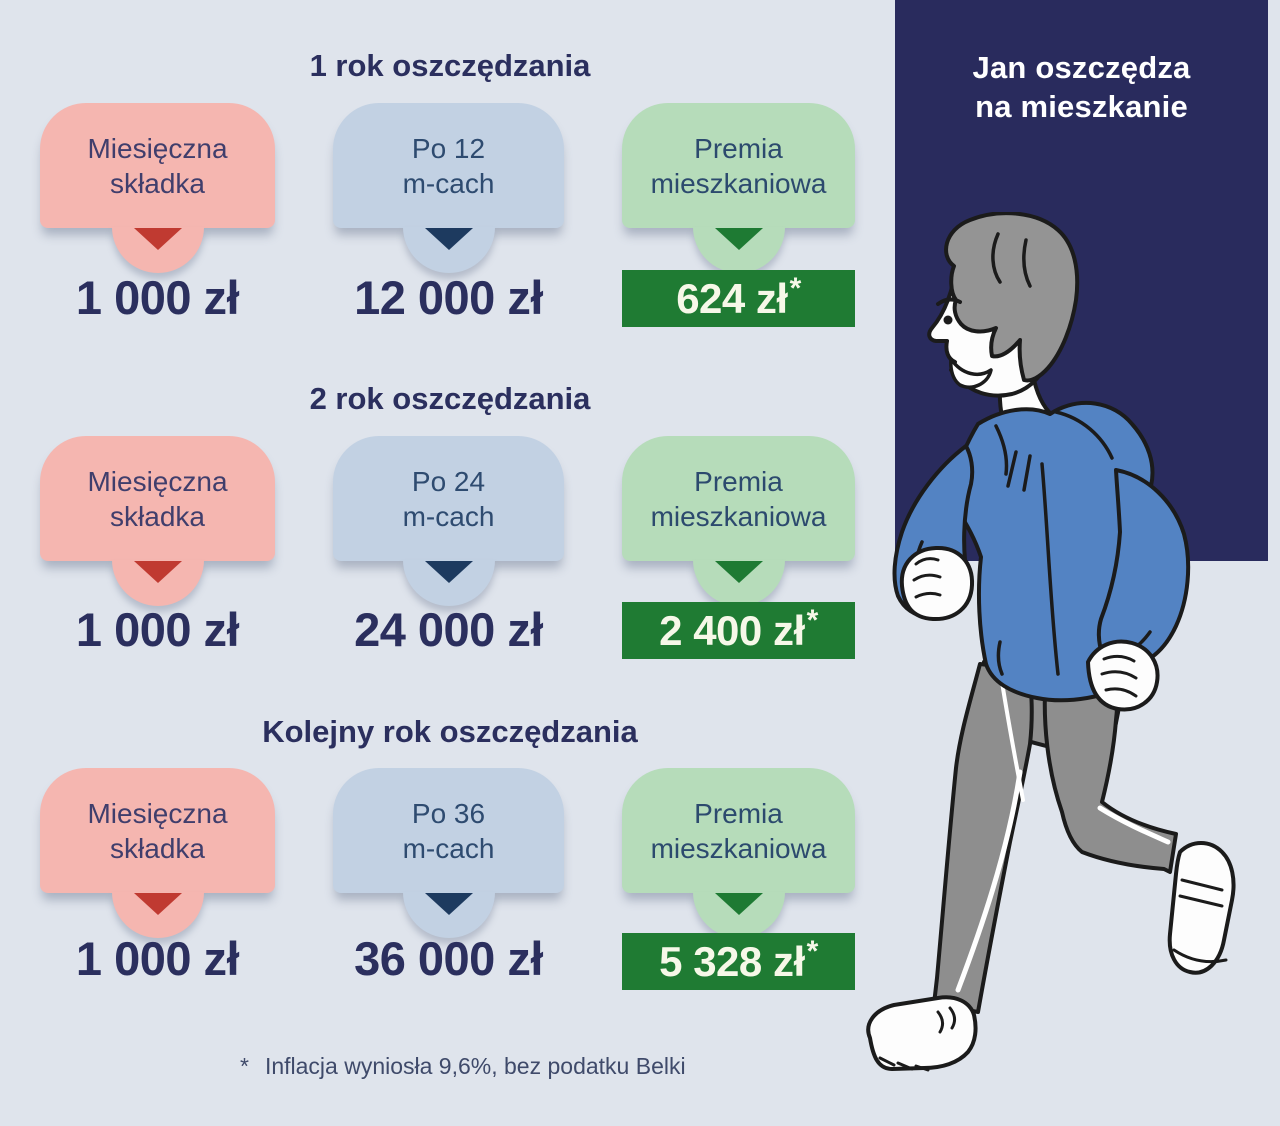 The width and height of the screenshot is (1280, 1126). I want to click on card-after-months-3: Po 36 m-cach, so click(448, 853).